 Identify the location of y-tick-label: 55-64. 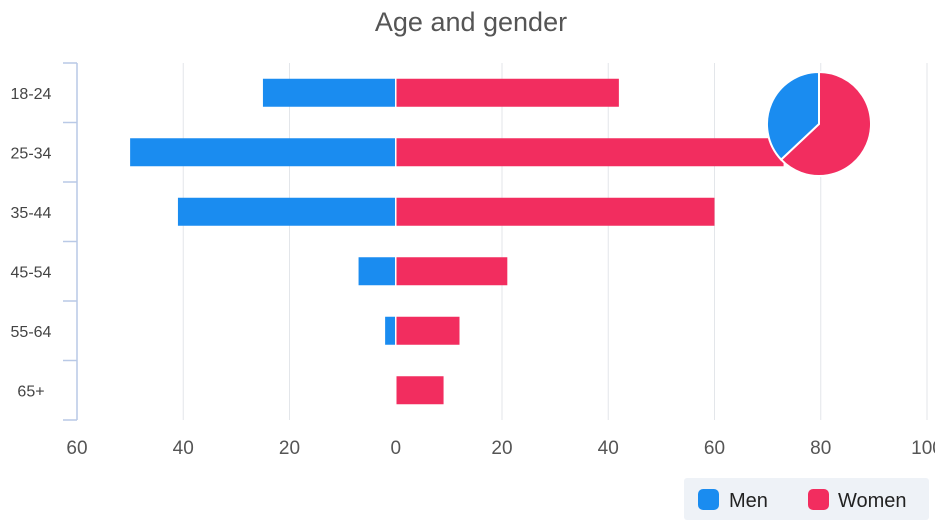
(31, 332).